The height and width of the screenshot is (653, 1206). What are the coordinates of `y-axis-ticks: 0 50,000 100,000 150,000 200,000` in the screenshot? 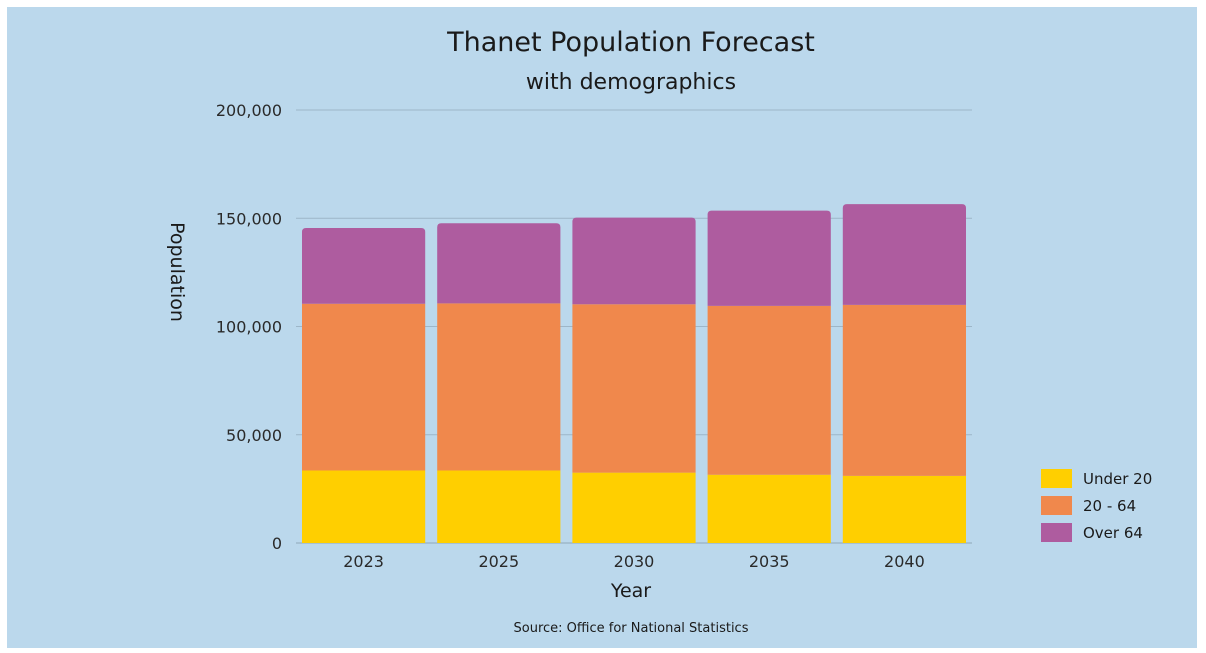 It's located at (249, 327).